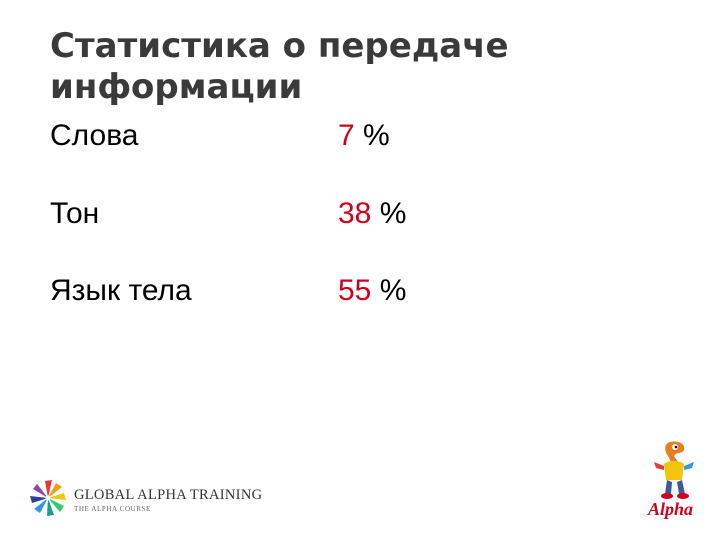  What do you see at coordinates (176, 87) in the screenshot?
I see `title-line-2: информации` at bounding box center [176, 87].